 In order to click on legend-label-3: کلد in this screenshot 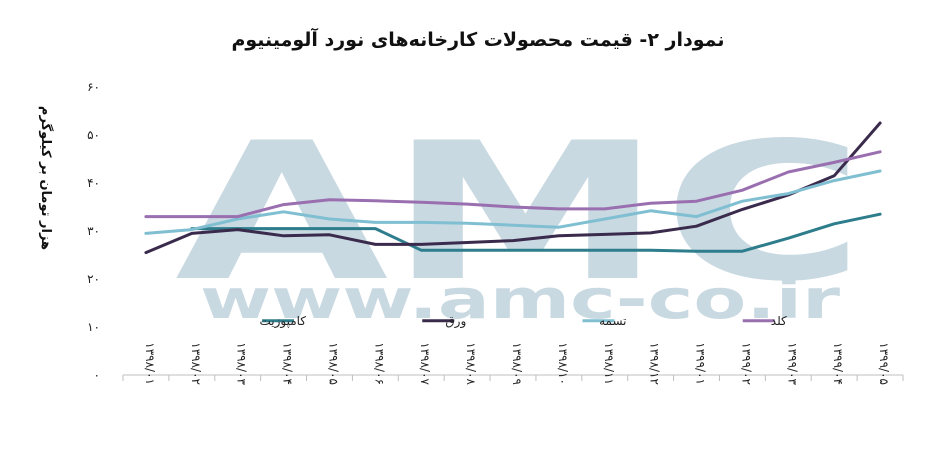, I will do `click(779, 321)`.